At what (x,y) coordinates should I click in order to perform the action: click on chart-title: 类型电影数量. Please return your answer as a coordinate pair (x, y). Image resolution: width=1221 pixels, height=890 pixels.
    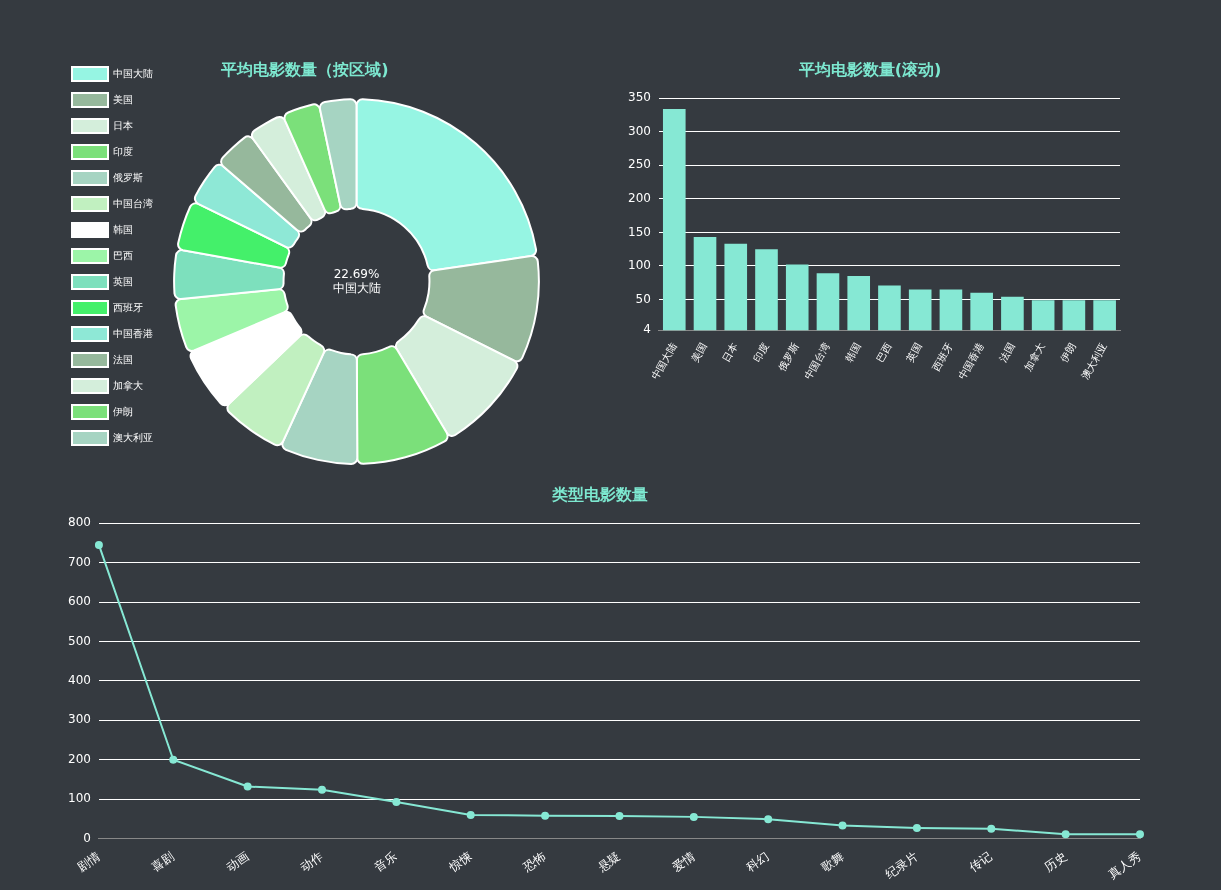
    Looking at the image, I should click on (599, 494).